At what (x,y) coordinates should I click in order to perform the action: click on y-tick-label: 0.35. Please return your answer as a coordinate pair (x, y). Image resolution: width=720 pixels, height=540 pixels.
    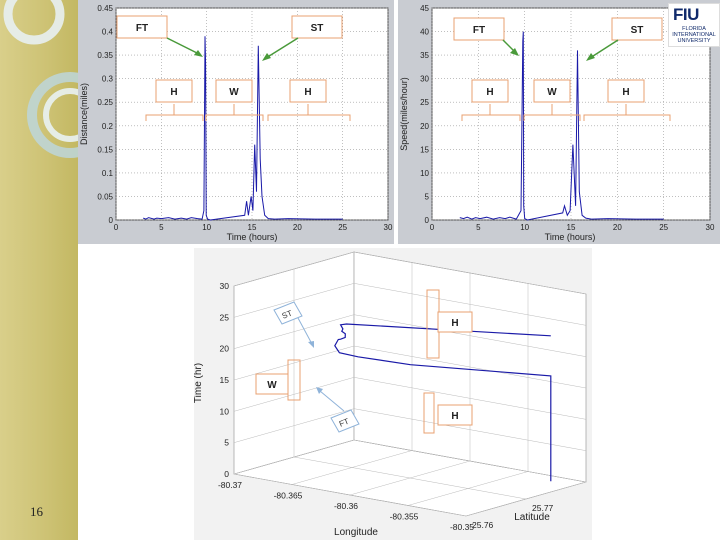
    Looking at the image, I should click on (105, 55).